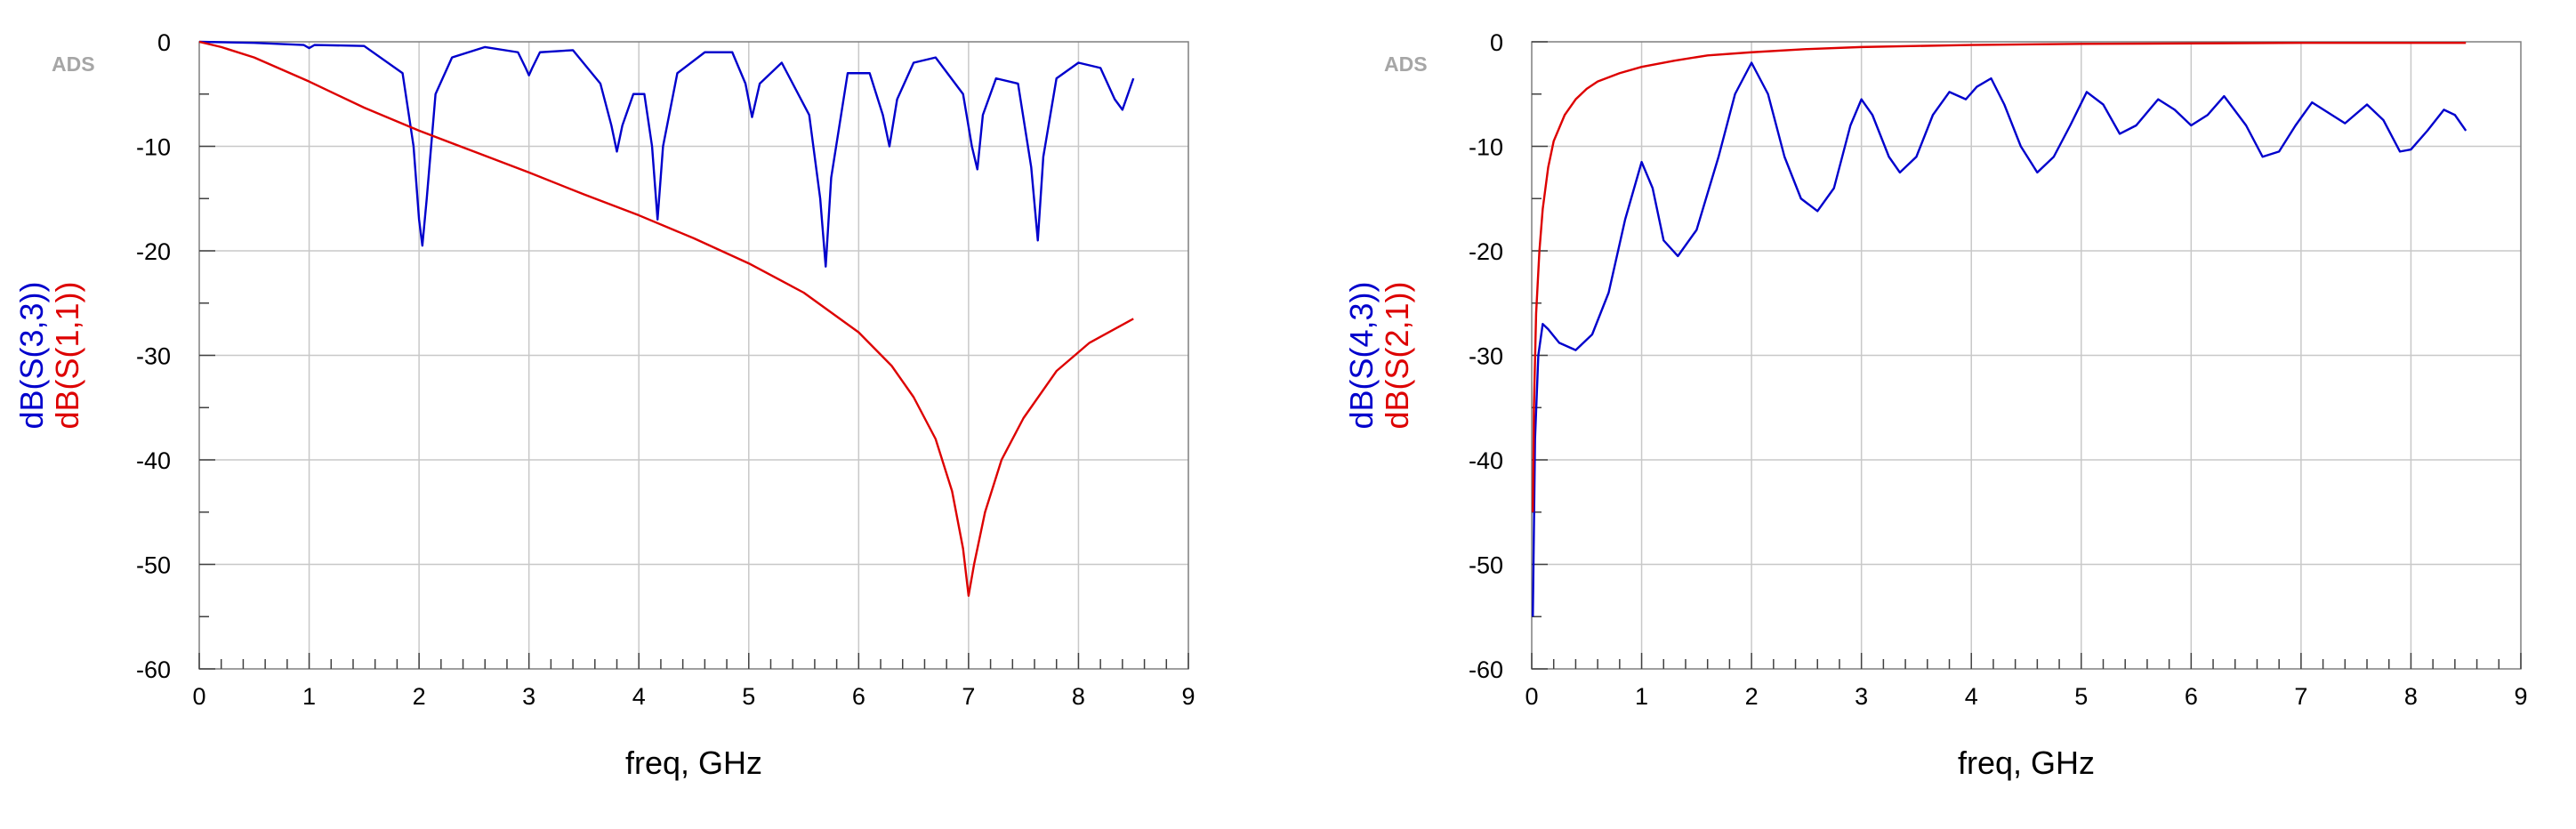 The image size is (2576, 829). What do you see at coordinates (1397, 355) in the screenshot?
I see `y-axis-title-2: dB(S(2,1))` at bounding box center [1397, 355].